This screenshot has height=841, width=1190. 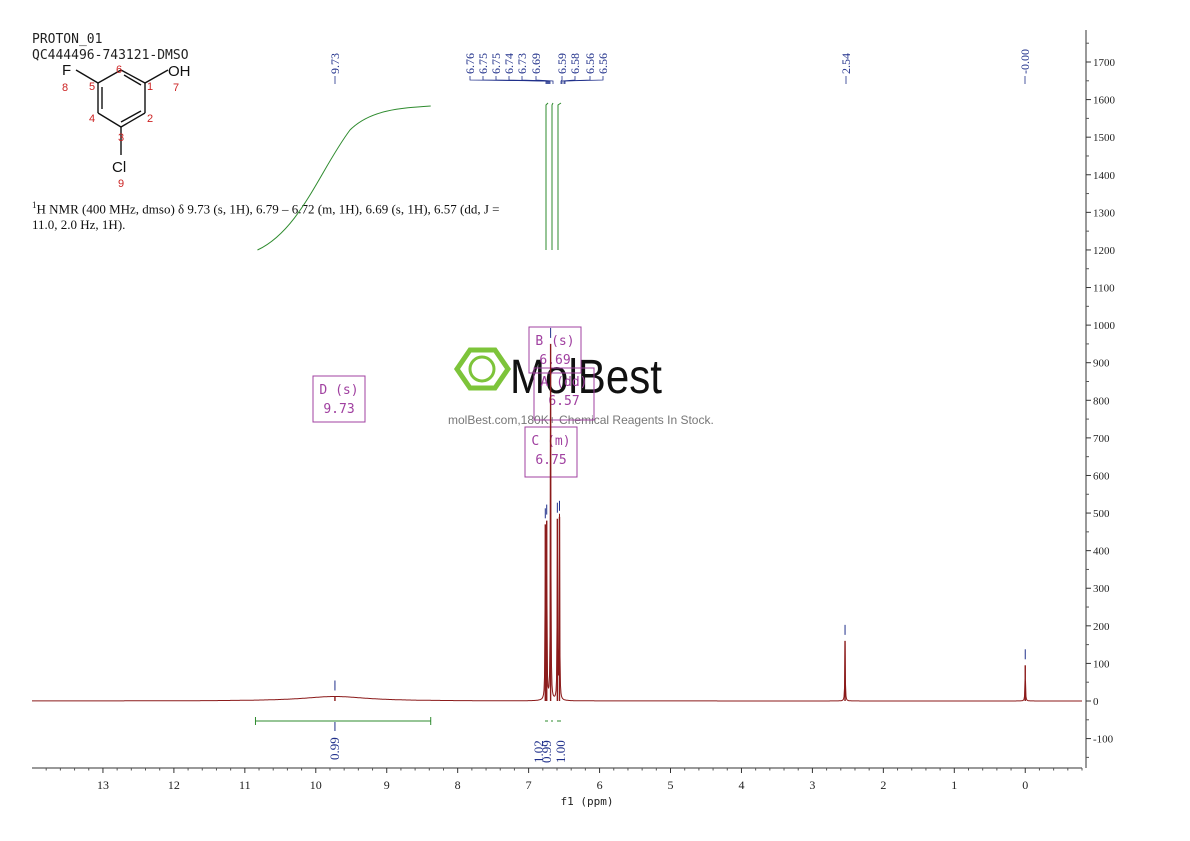 What do you see at coordinates (150, 87) in the screenshot?
I see `atom-number-1: 1` at bounding box center [150, 87].